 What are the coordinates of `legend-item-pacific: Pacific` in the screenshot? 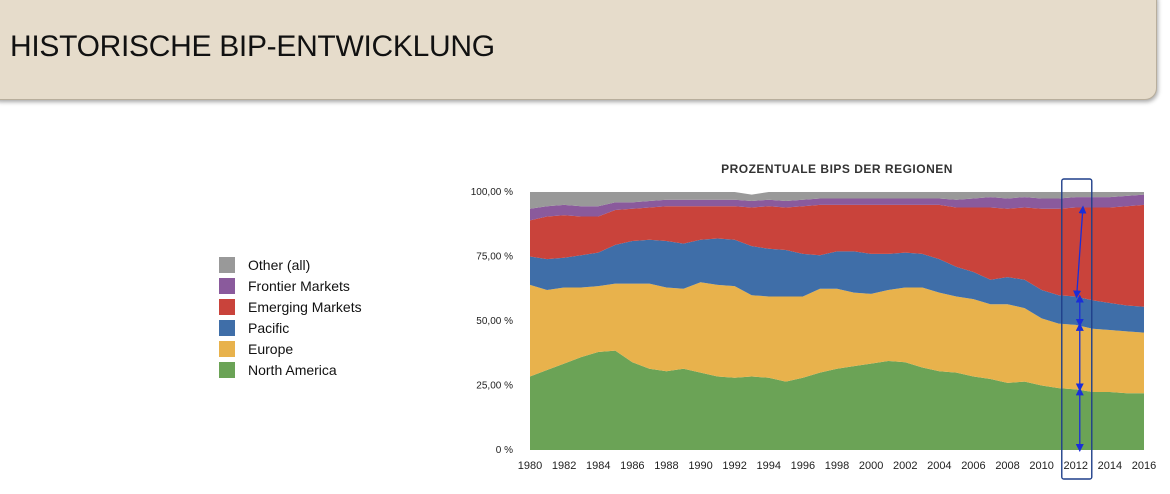 It's located at (290, 327).